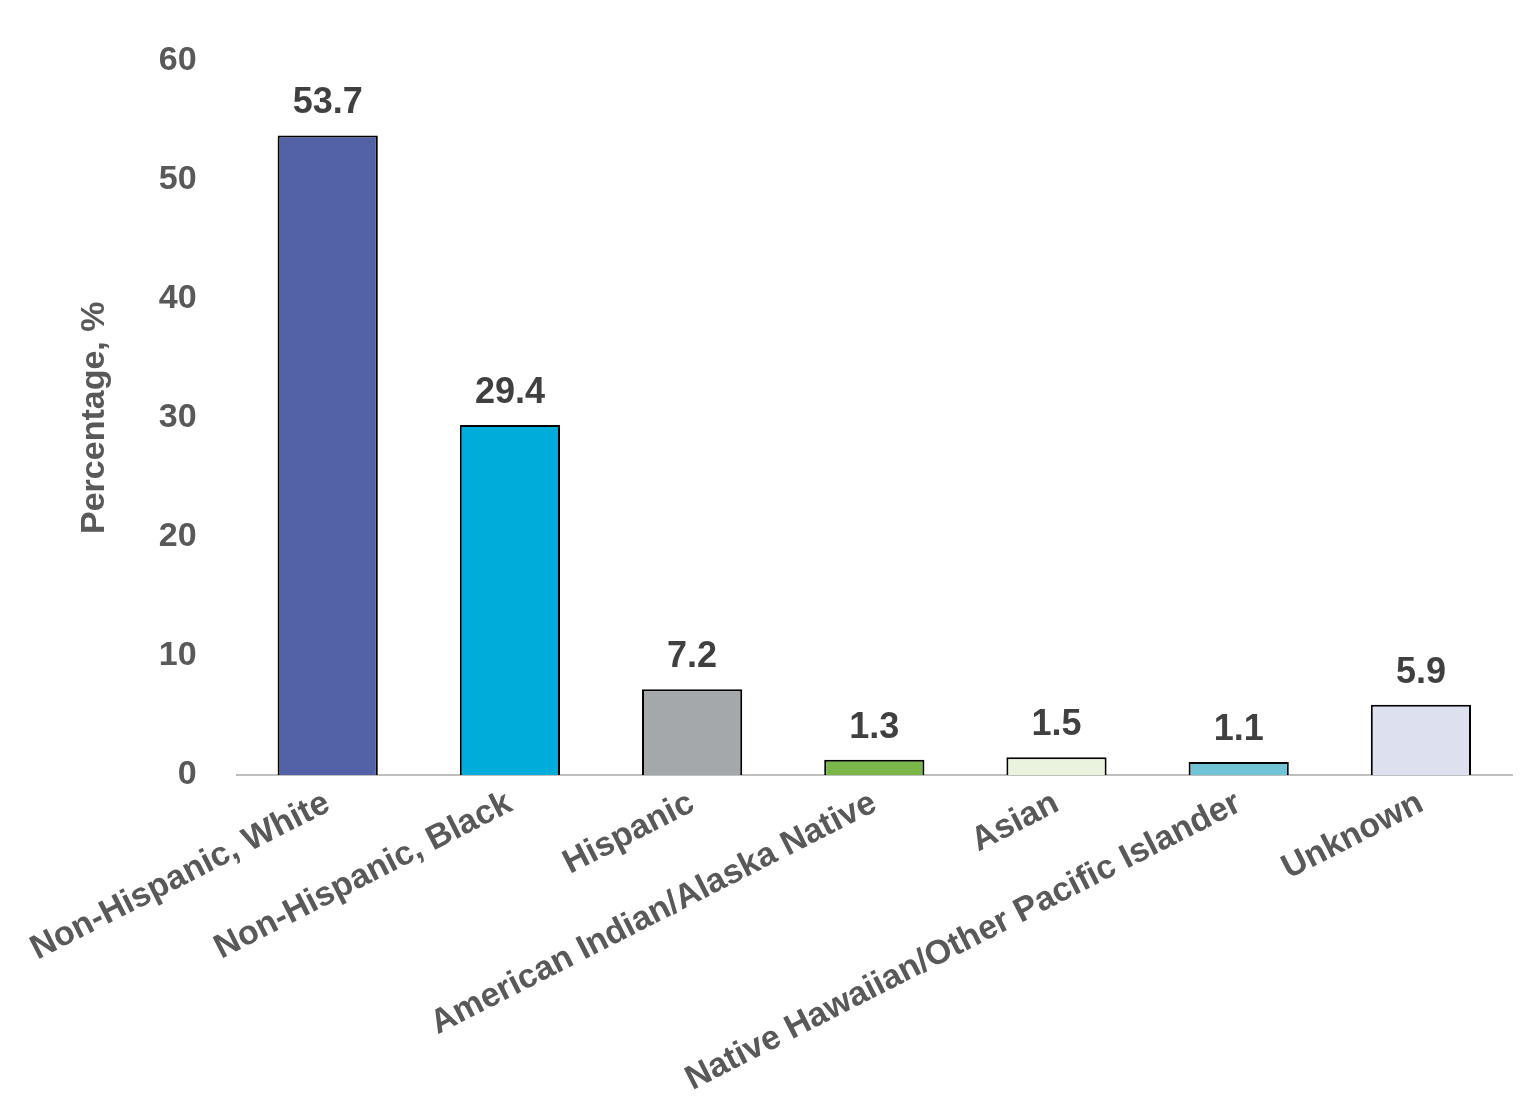 Image resolution: width=1524 pixels, height=1108 pixels. I want to click on data-label: 1.5, so click(1056, 723).